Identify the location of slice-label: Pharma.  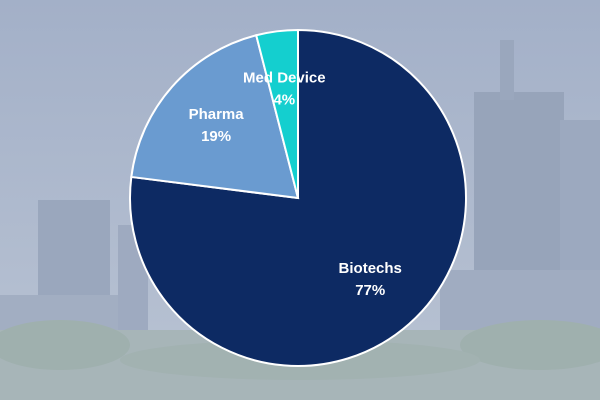
(217, 114).